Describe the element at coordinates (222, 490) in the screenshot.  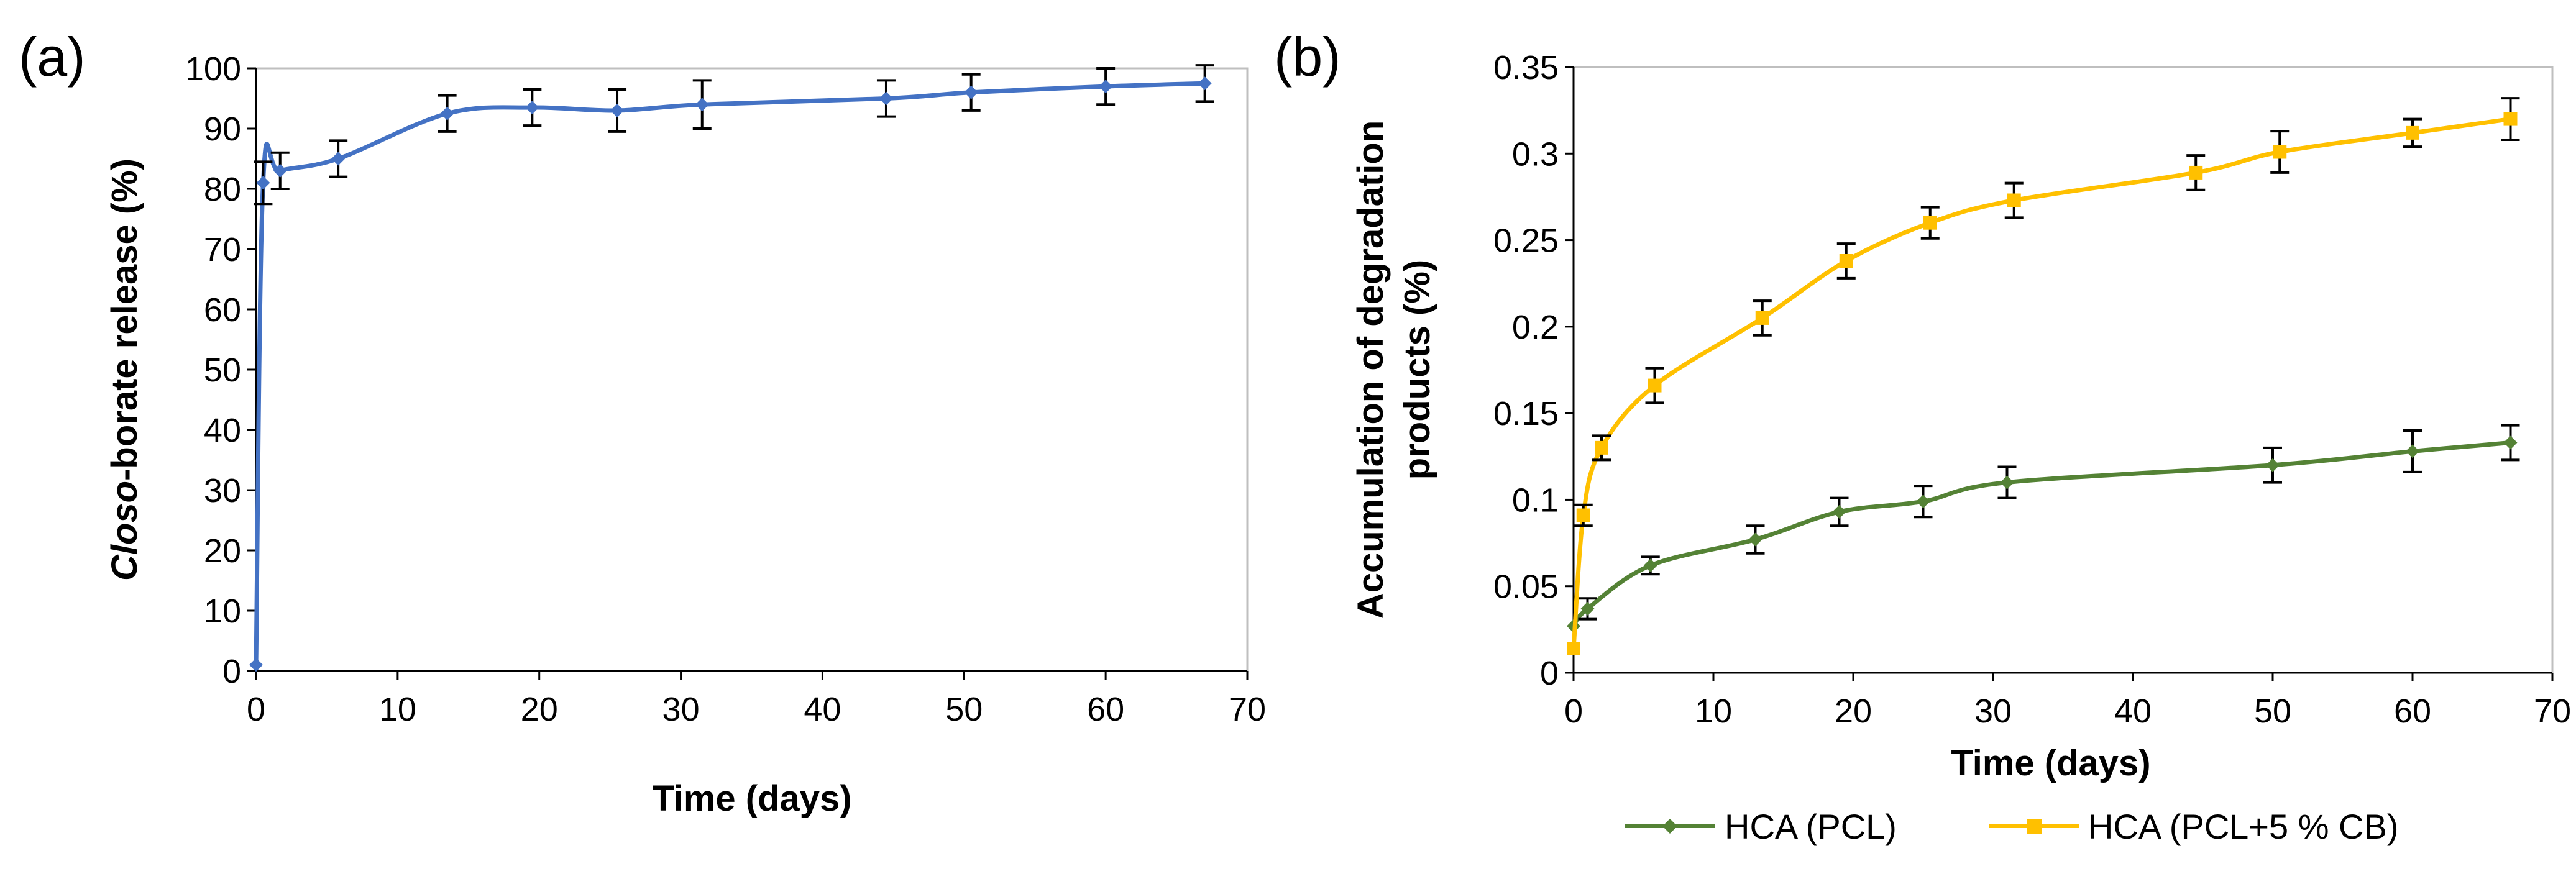
I see `y-tick-label: 30` at that location.